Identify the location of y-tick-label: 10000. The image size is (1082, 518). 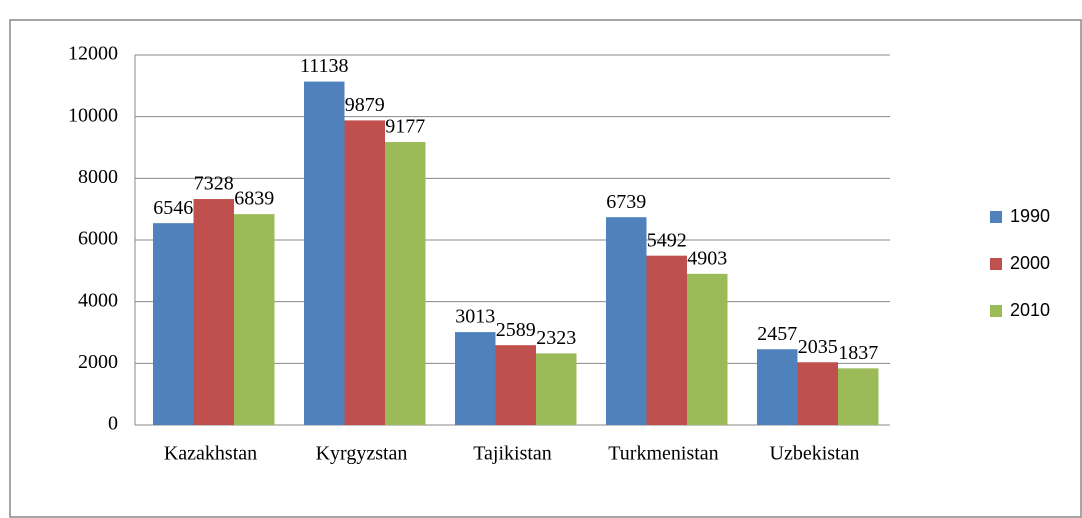
(93, 115).